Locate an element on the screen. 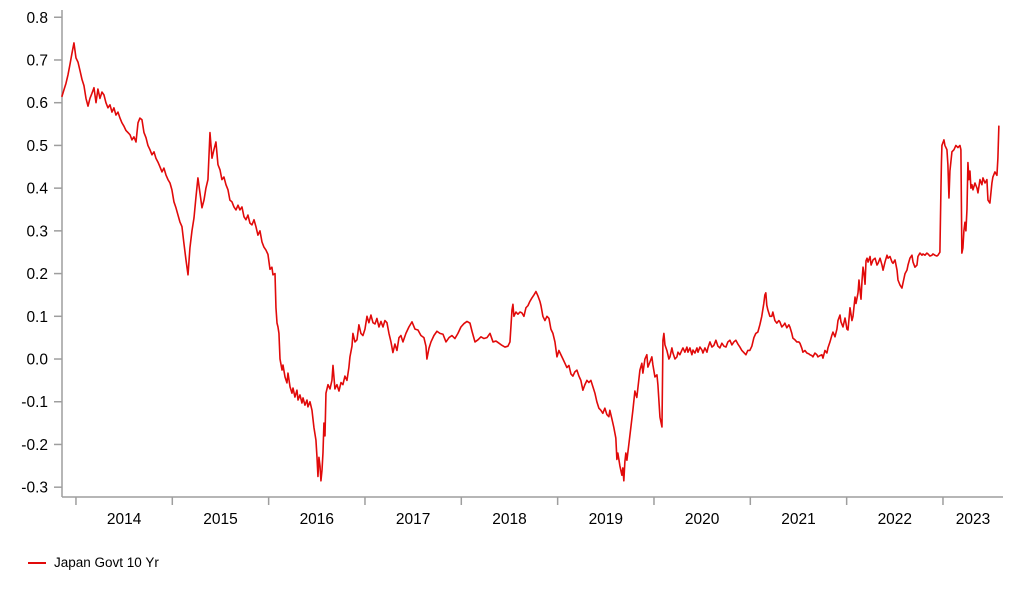 This screenshot has width=1022, height=597. legend-label: Japan Govt 10 Yr is located at coordinates (106, 562).